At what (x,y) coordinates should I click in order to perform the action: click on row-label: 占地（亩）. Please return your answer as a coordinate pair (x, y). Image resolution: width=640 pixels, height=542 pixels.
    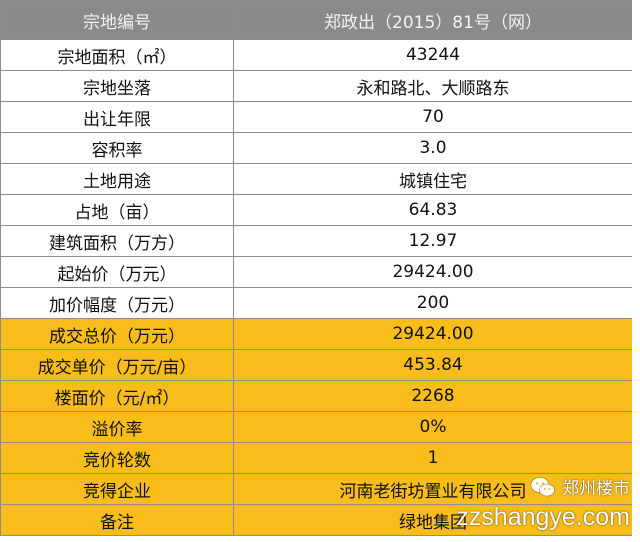
    Looking at the image, I should click on (117, 210).